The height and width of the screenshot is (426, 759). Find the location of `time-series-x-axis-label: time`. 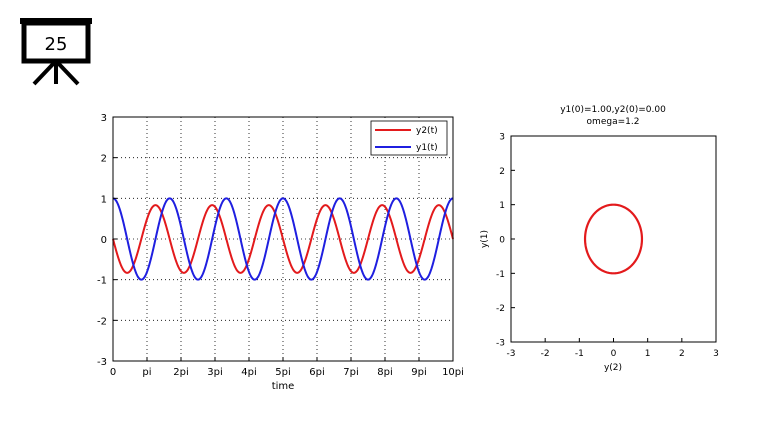

time-series-x-axis-label: time is located at coordinates (283, 386).